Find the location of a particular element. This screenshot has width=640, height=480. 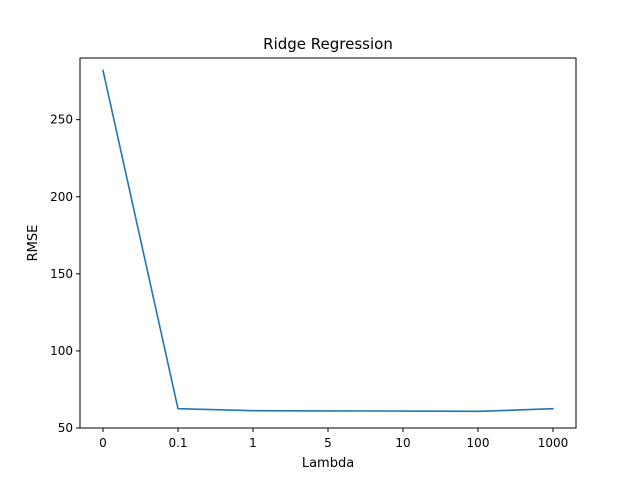

y-tick-label: 150 is located at coordinates (61, 274).